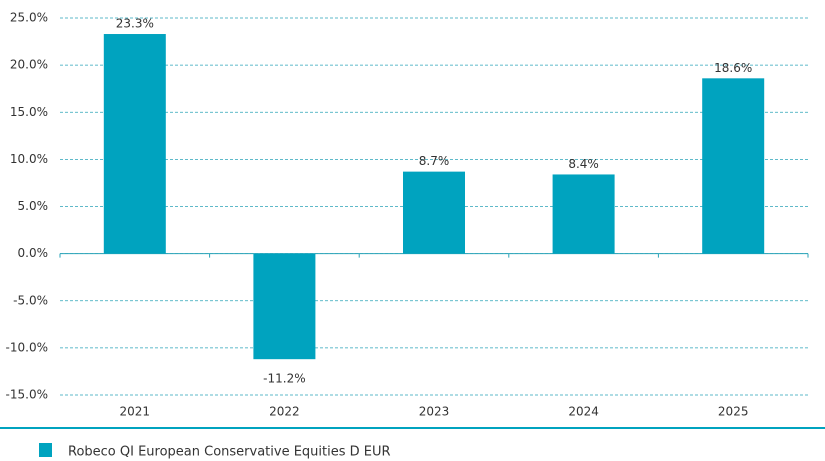  Describe the element at coordinates (29, 112) in the screenshot. I see `y-tick-label: 15.0%` at that location.